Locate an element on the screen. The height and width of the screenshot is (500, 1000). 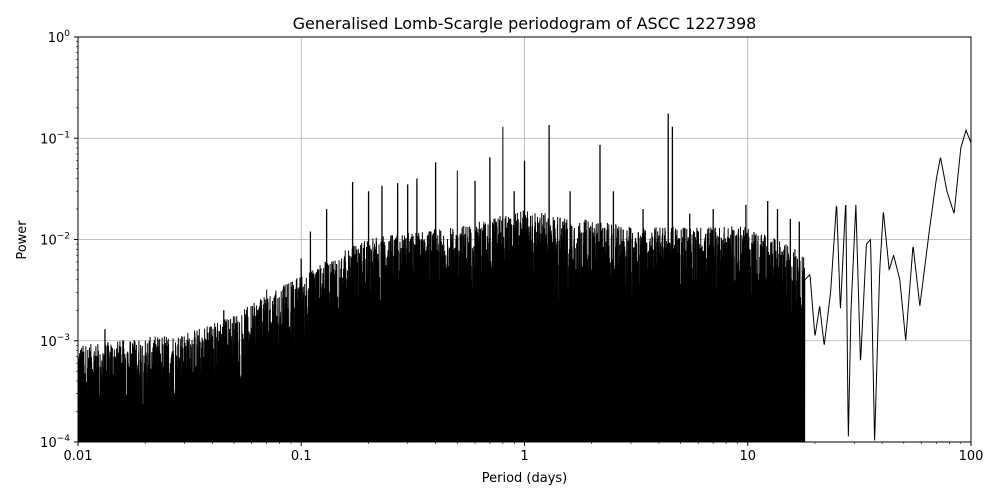
y-tick-label: 10⁻¹ is located at coordinates (55, 138).